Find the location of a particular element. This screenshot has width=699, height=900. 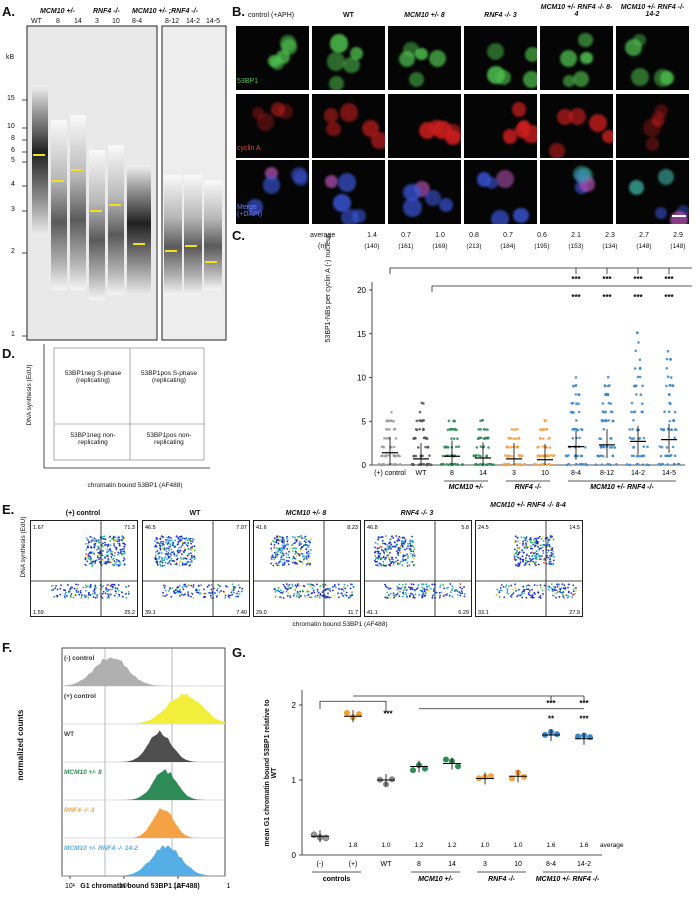

c-ylabel: 53BP1-NBs per cyclin A (-) nucleus is located at coordinates (328, 288).